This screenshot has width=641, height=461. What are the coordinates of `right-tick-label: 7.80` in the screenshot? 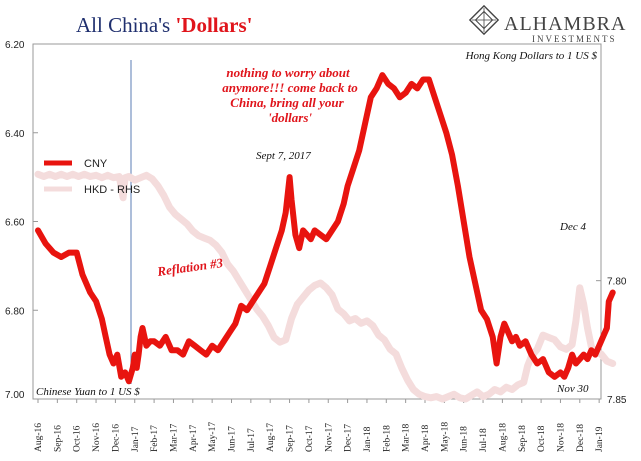 It's located at (617, 282).